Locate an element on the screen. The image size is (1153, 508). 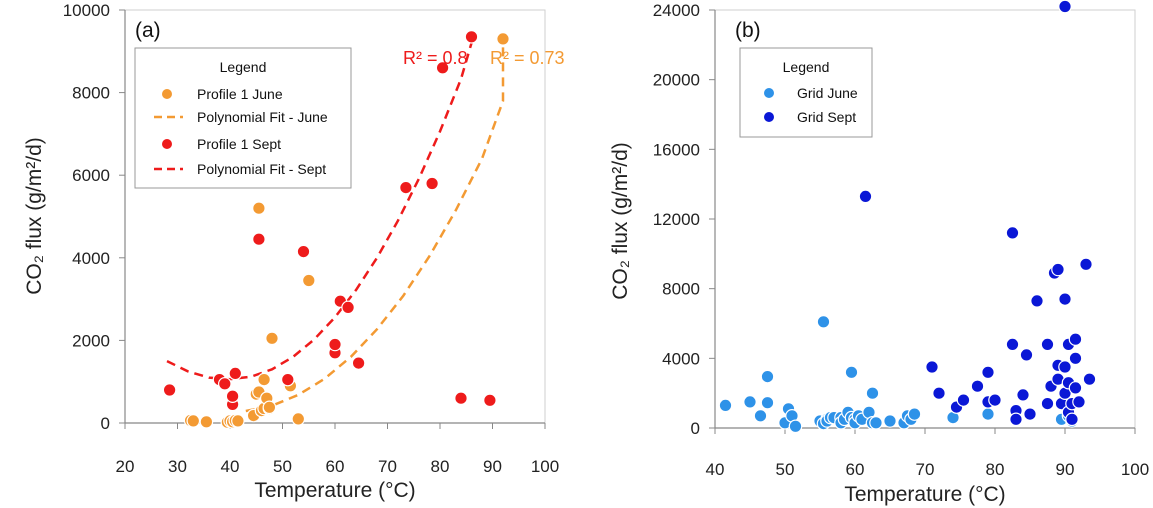
panel-b-x-axis-label: Temperature (°C) is located at coordinates (924, 494).